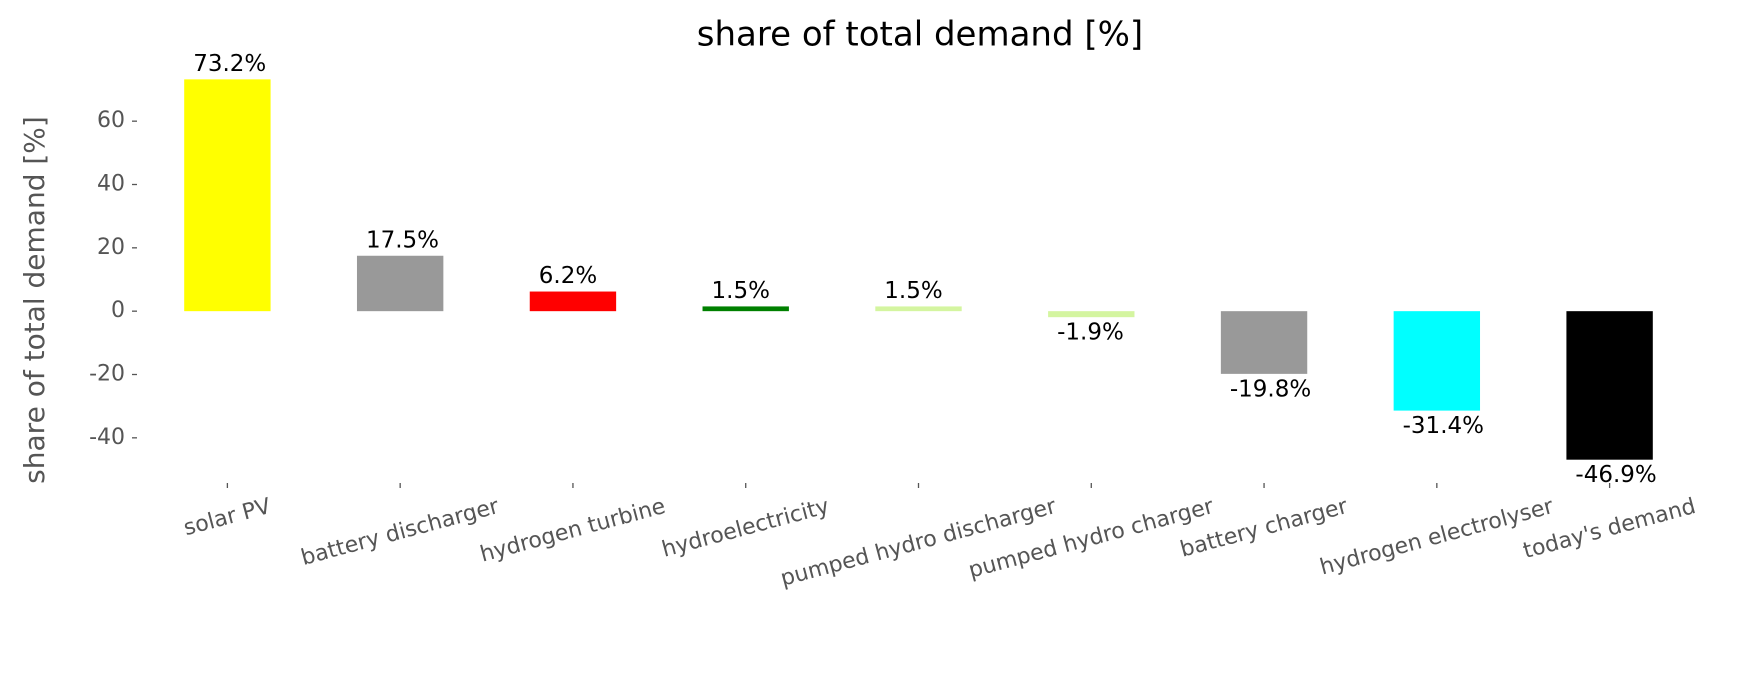  Describe the element at coordinates (1443, 426) in the screenshot. I see `value-label: -31.4%` at that location.